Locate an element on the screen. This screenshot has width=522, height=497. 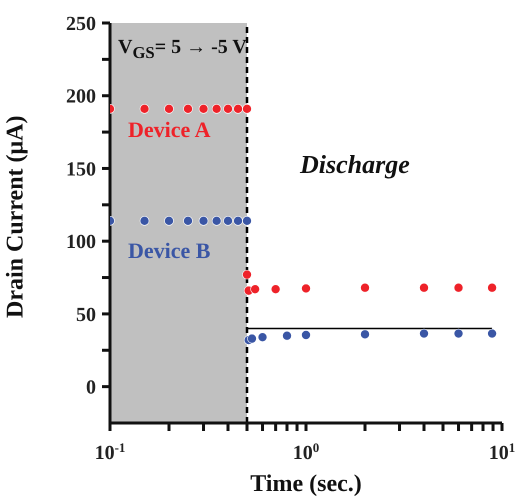
y-tick-label: 100 is located at coordinates (81, 242).